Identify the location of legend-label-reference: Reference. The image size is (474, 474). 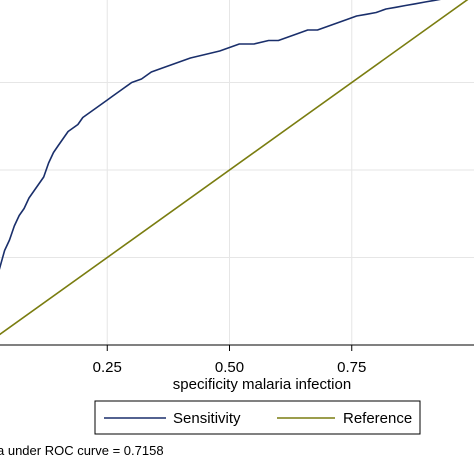
(377, 418).